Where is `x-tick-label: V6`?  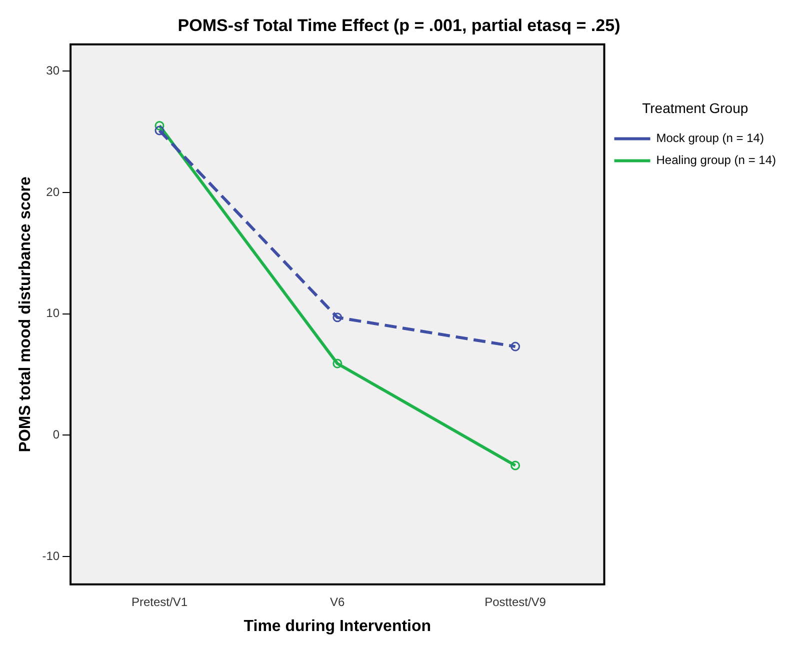 x-tick-label: V6 is located at coordinates (338, 601).